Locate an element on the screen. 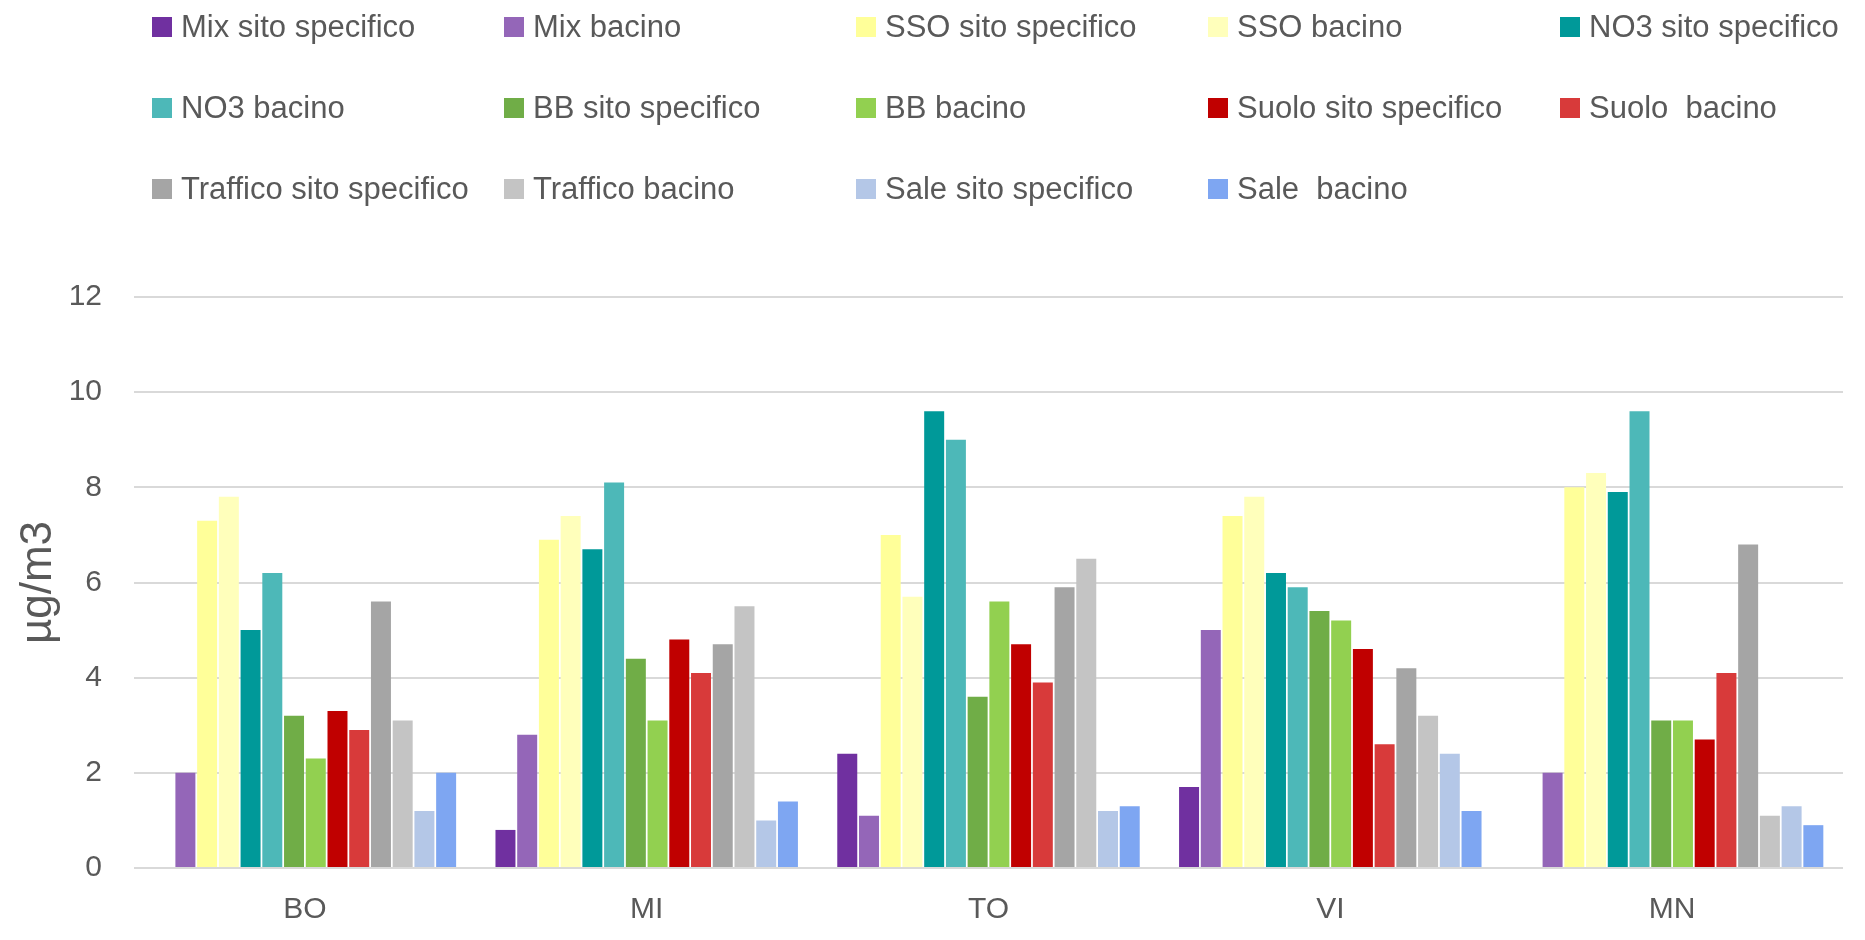 This screenshot has width=1865, height=940. y-tick-label: 12 is located at coordinates (85, 295).